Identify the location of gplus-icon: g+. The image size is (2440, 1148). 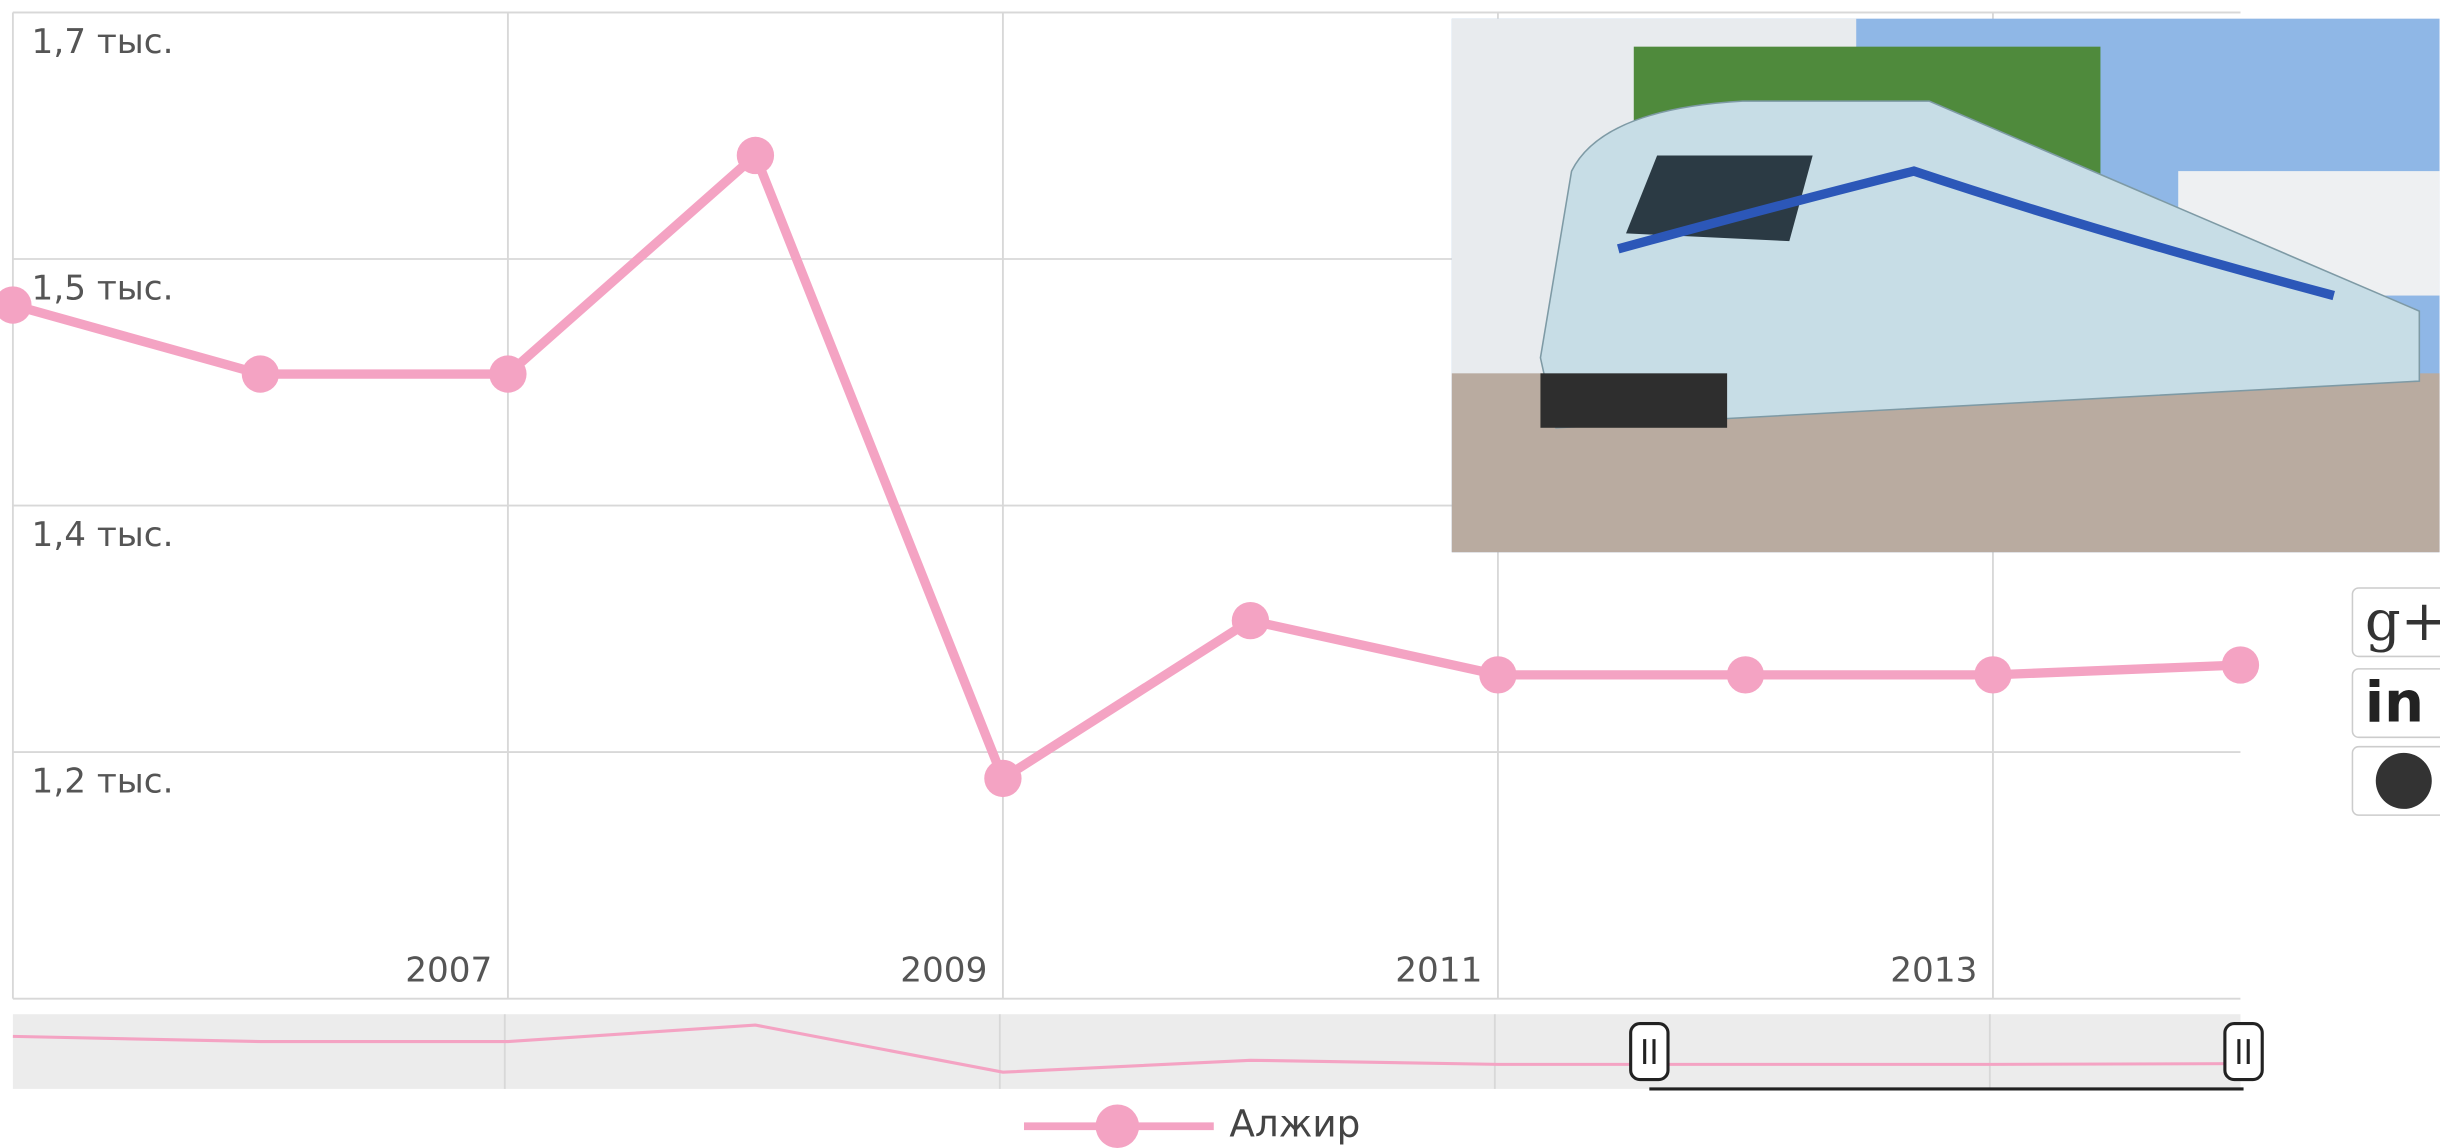
(2402, 621).